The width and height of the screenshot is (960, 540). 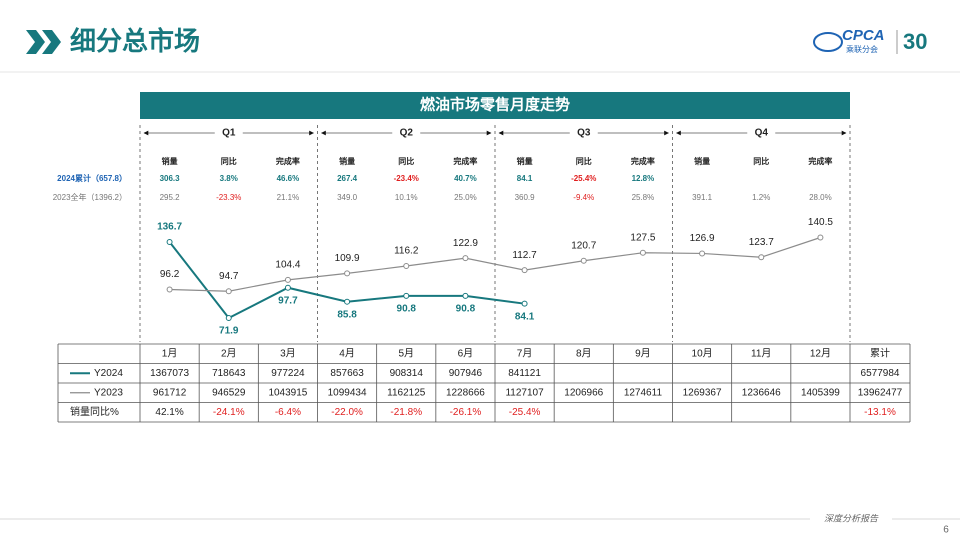 What do you see at coordinates (761, 353) in the screenshot?
I see `table-header: 11月` at bounding box center [761, 353].